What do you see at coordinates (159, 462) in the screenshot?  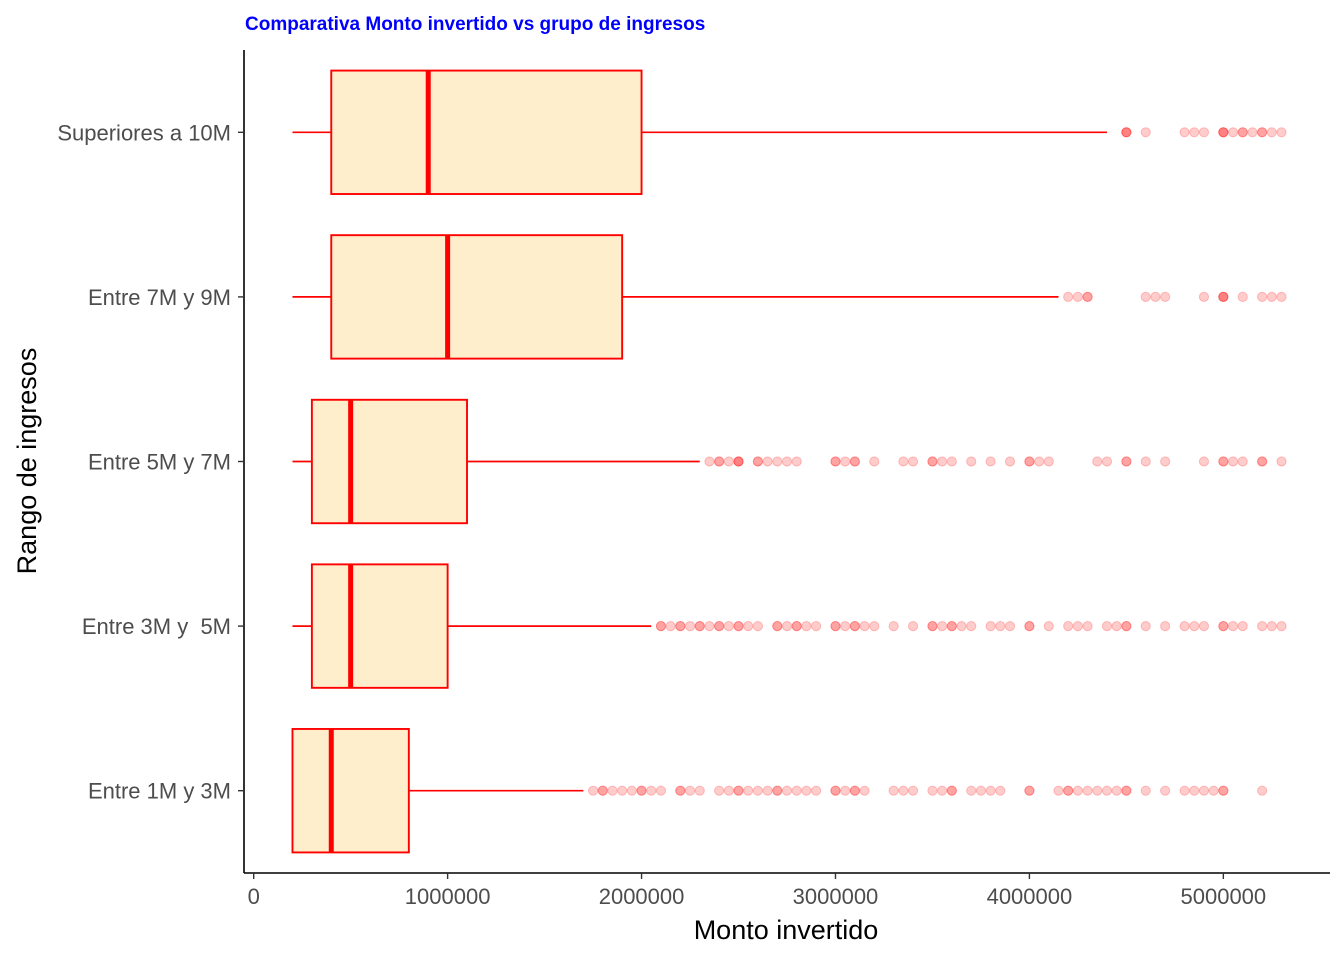 I see `y-tick-label: Entre 5M y 7M` at bounding box center [159, 462].